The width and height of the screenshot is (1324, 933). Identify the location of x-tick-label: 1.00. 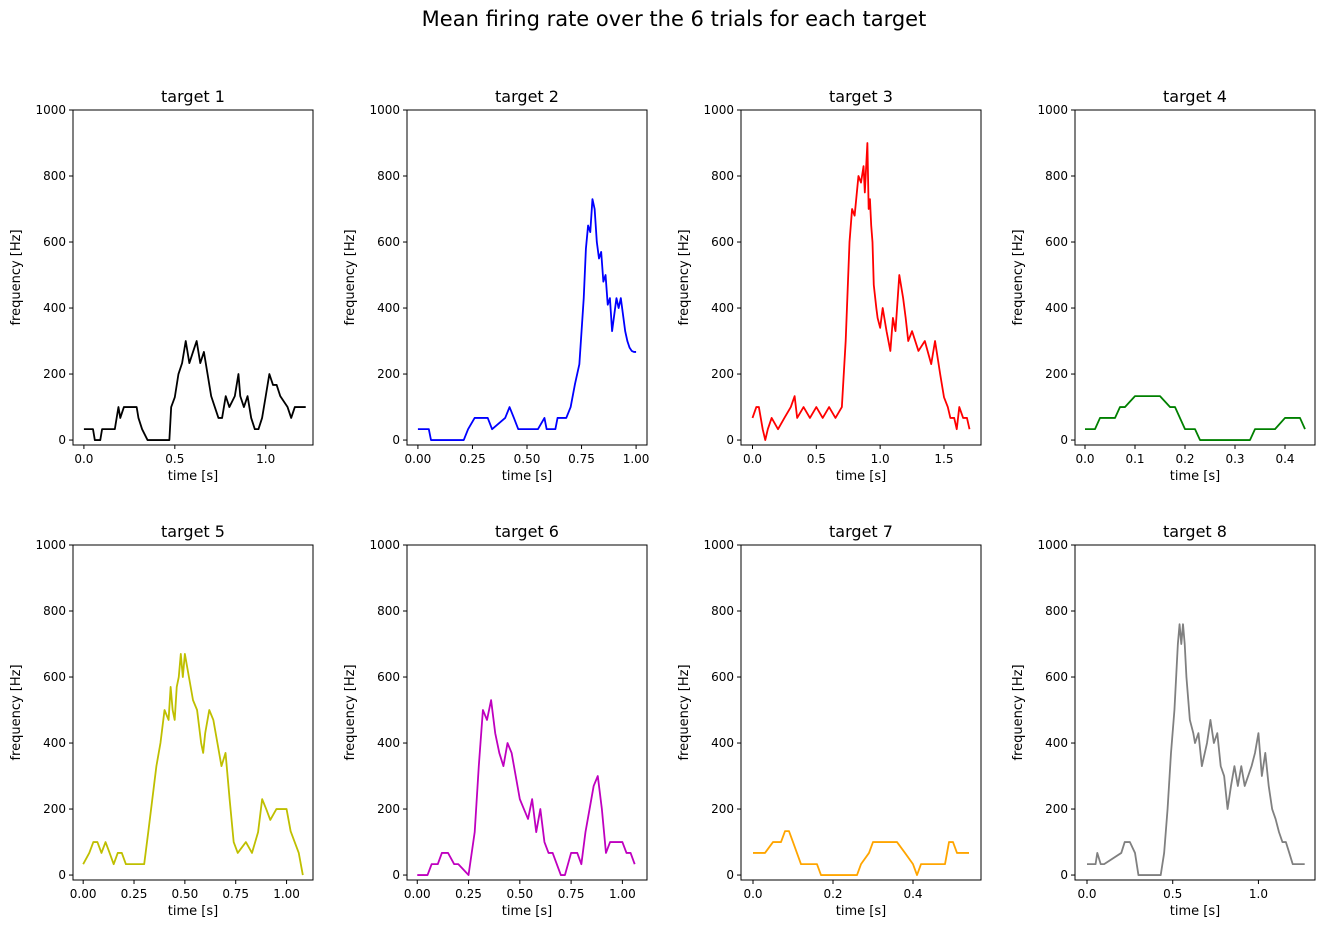
(622, 894).